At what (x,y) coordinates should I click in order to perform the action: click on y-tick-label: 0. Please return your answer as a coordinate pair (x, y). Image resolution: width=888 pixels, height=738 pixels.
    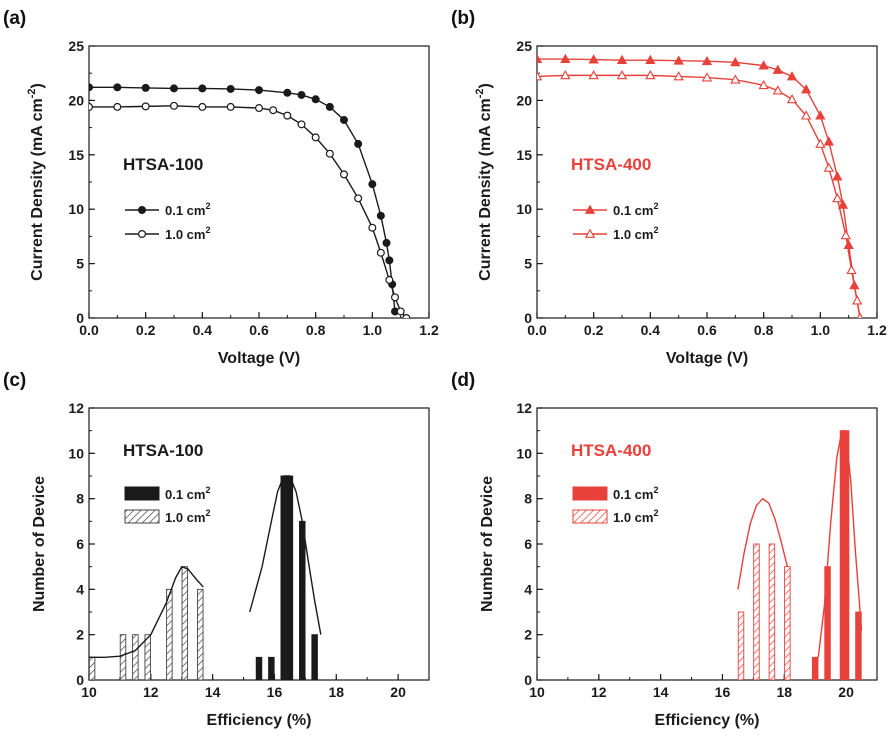
    Looking at the image, I should click on (528, 680).